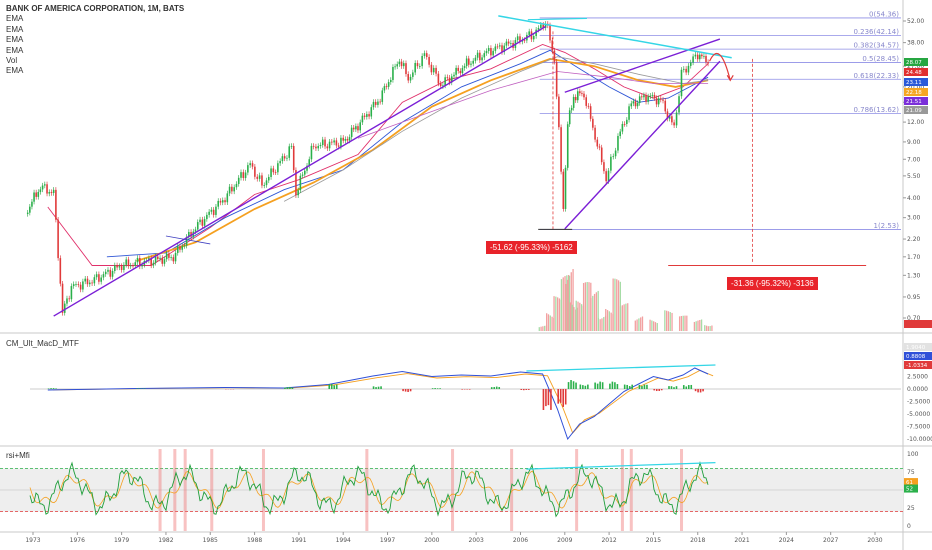  What do you see at coordinates (531, 247) in the screenshot?
I see `drop-annotation-2008: -51.62 (-95.33%) -5162` at bounding box center [531, 247].